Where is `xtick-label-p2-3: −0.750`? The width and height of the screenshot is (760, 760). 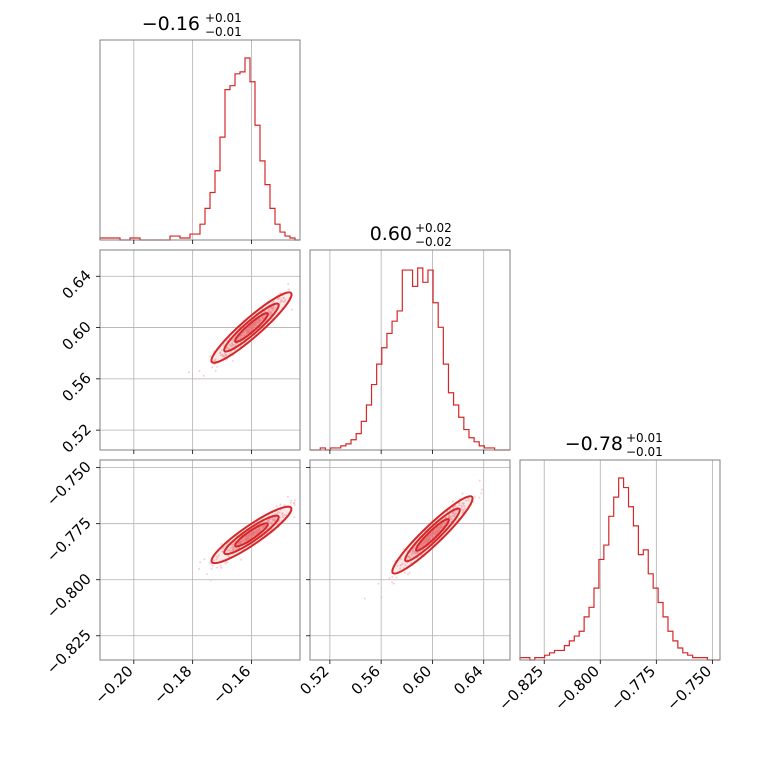 xtick-label-p2-3: −0.750 is located at coordinates (689, 688).